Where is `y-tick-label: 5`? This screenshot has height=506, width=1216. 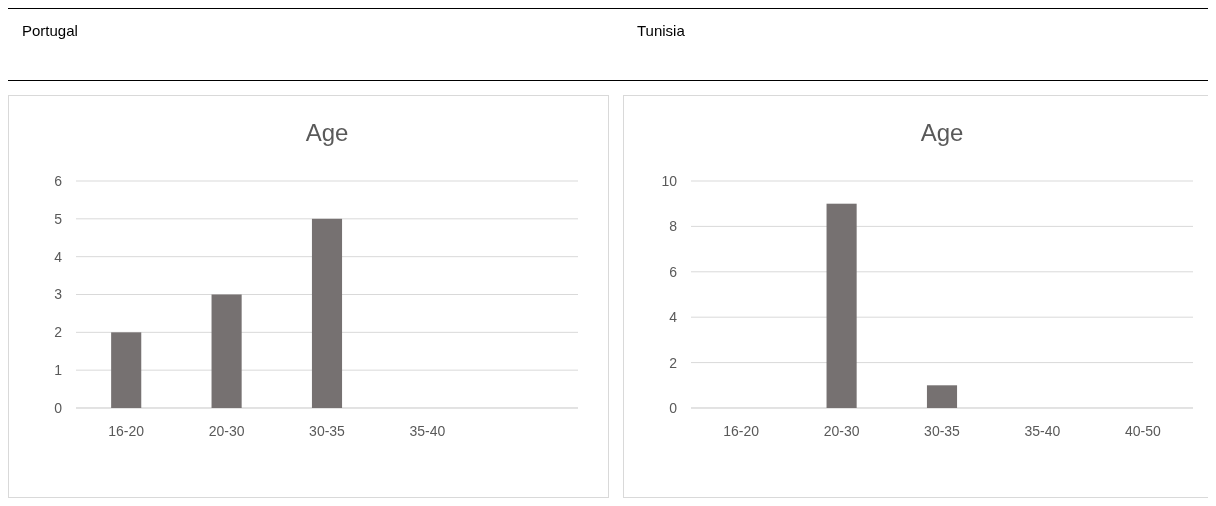 y-tick-label: 5 is located at coordinates (58, 218).